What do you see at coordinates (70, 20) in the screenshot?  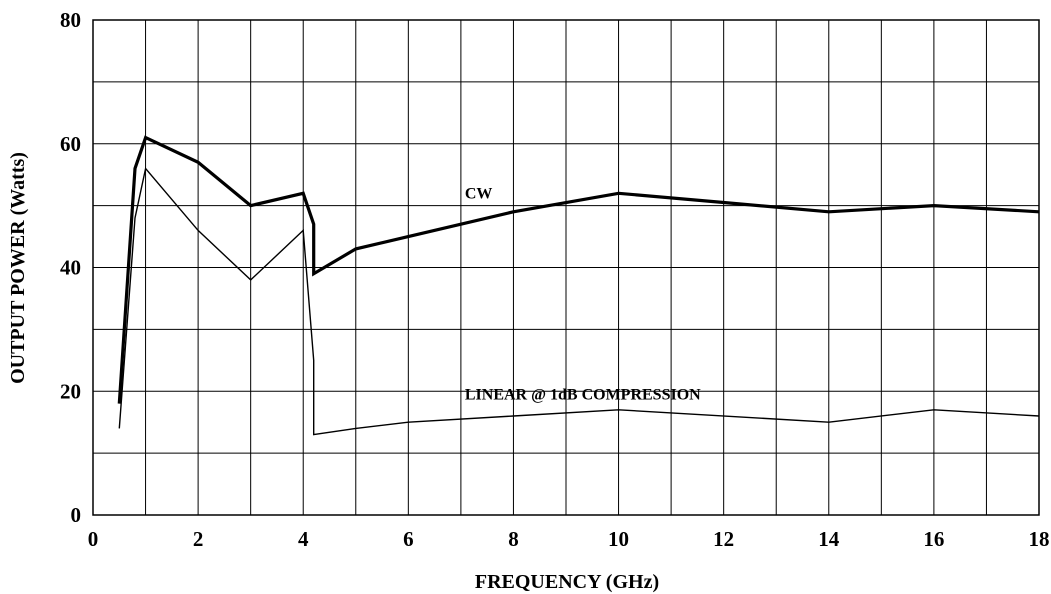 I see `y-tick-label: 80` at bounding box center [70, 20].